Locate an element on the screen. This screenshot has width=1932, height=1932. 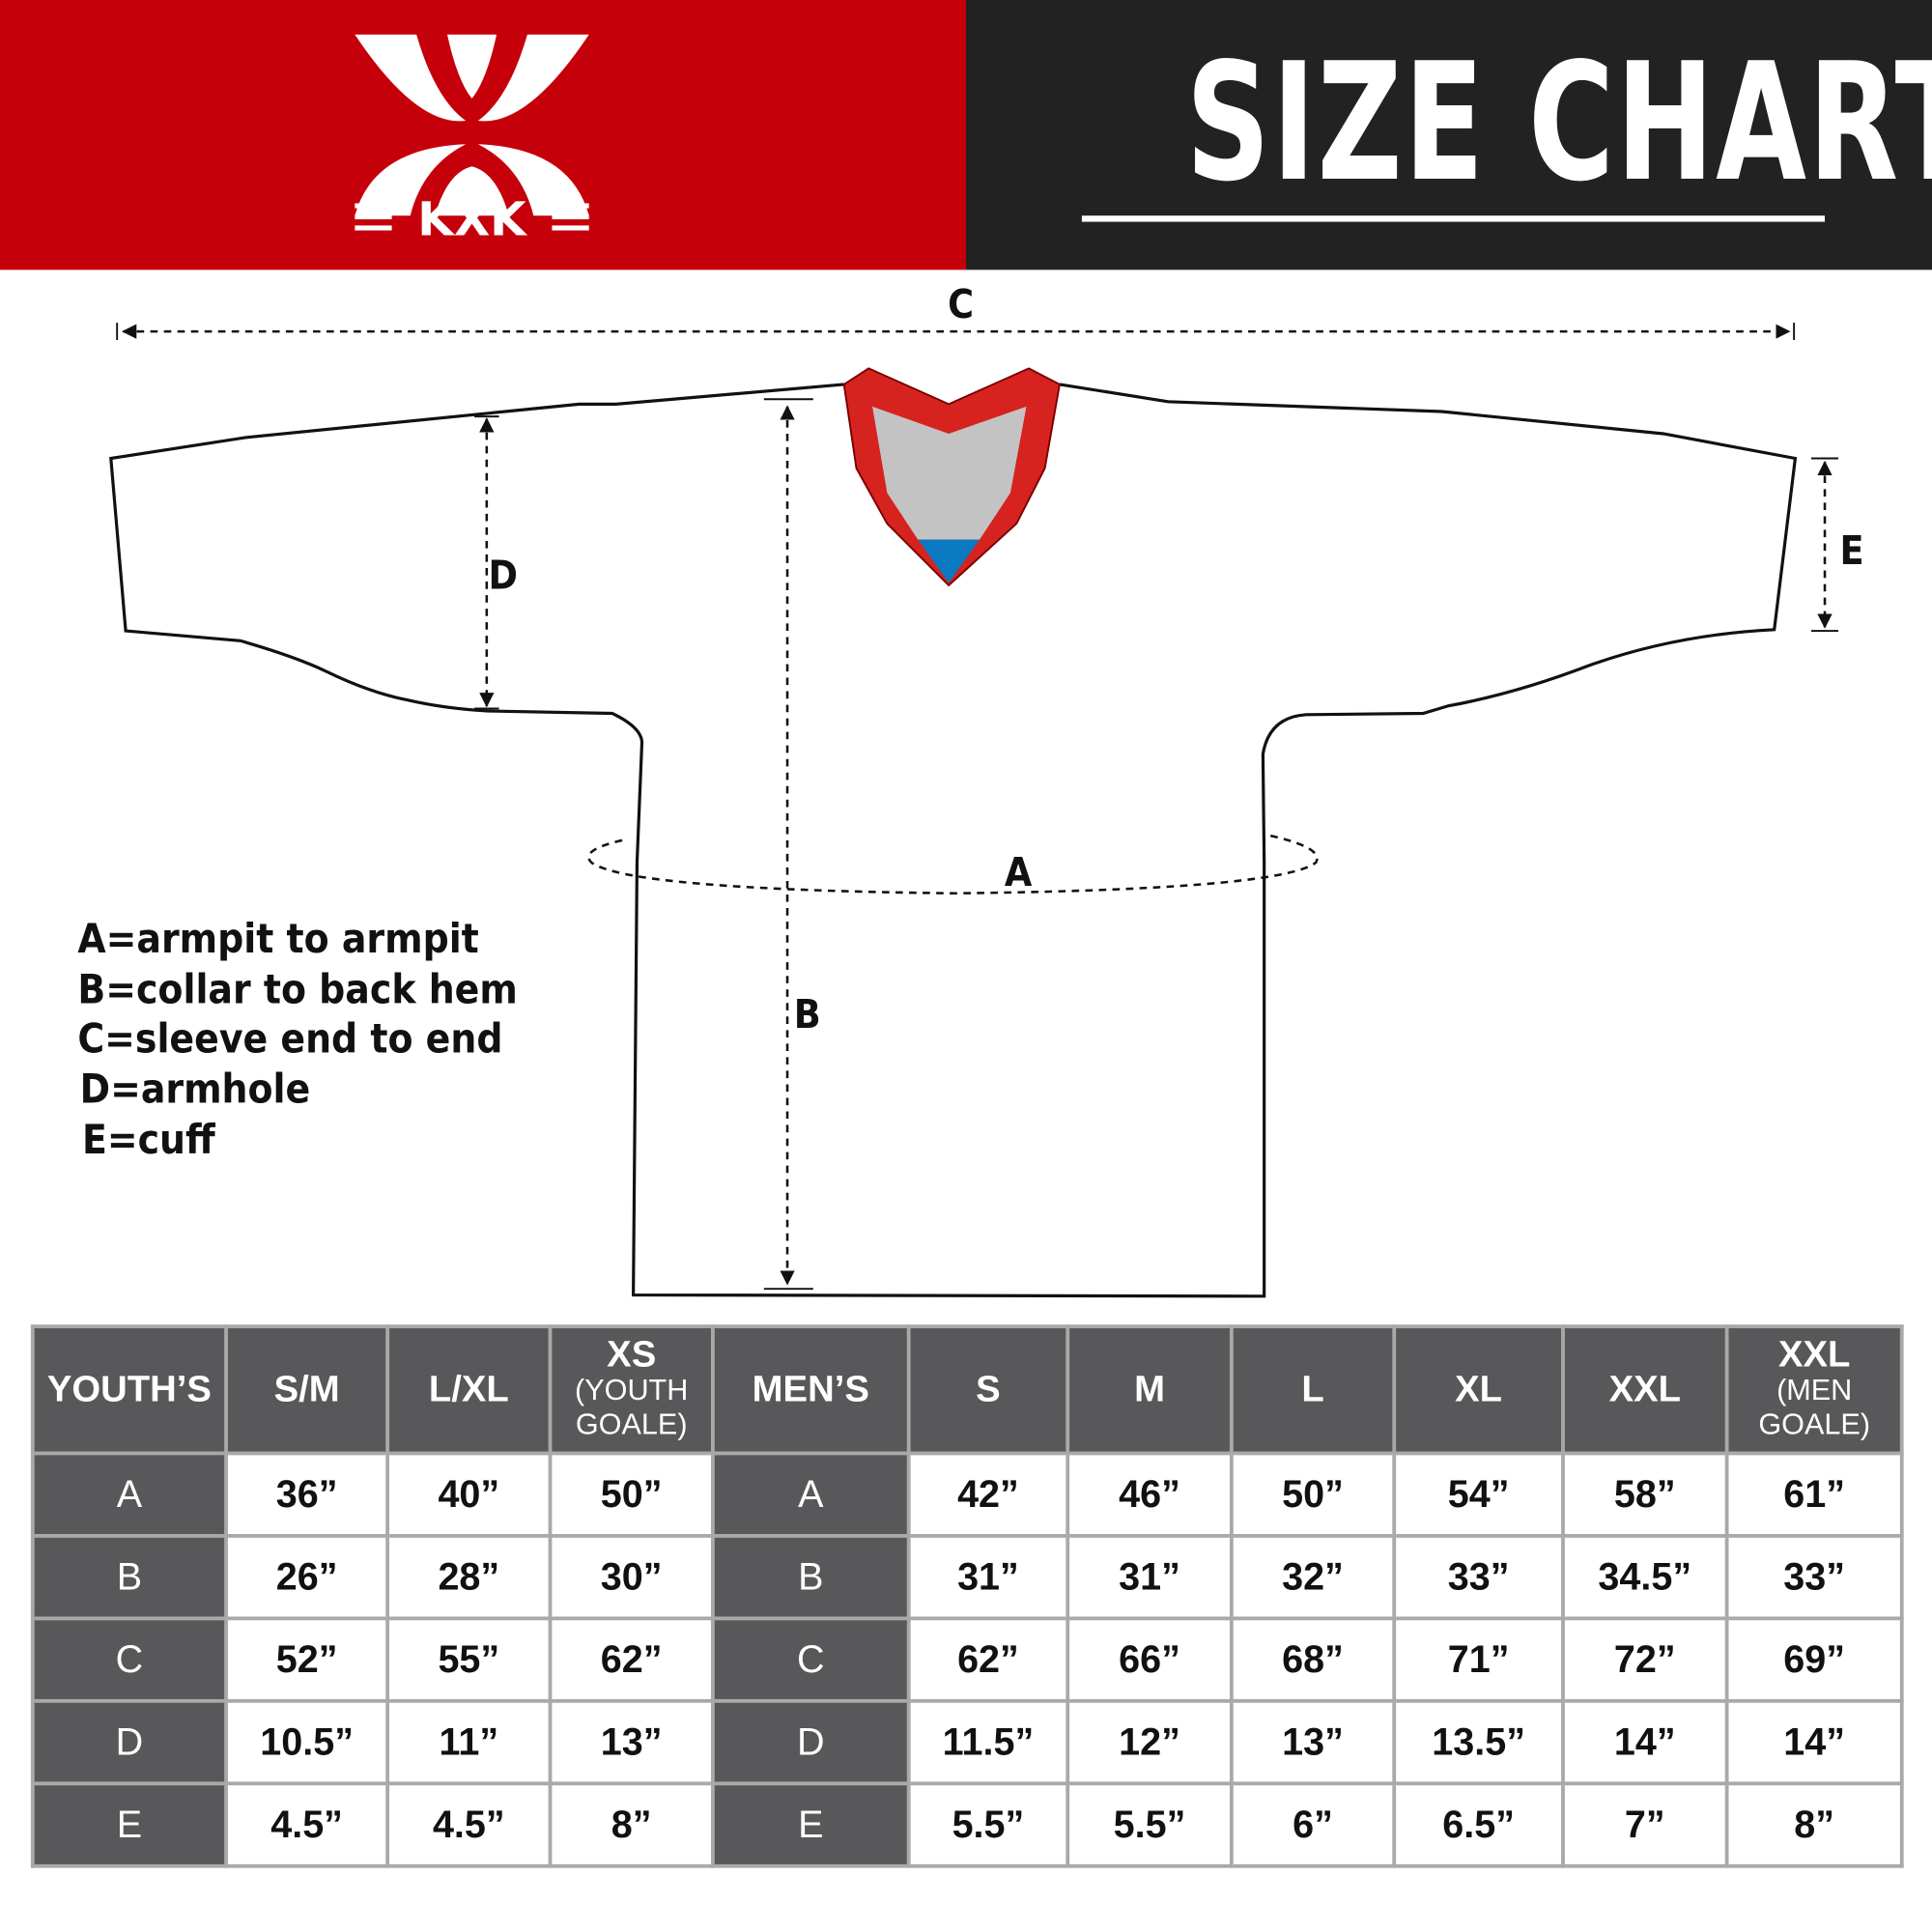
page-title: SIZE CHART is located at coordinates (1558, 123).